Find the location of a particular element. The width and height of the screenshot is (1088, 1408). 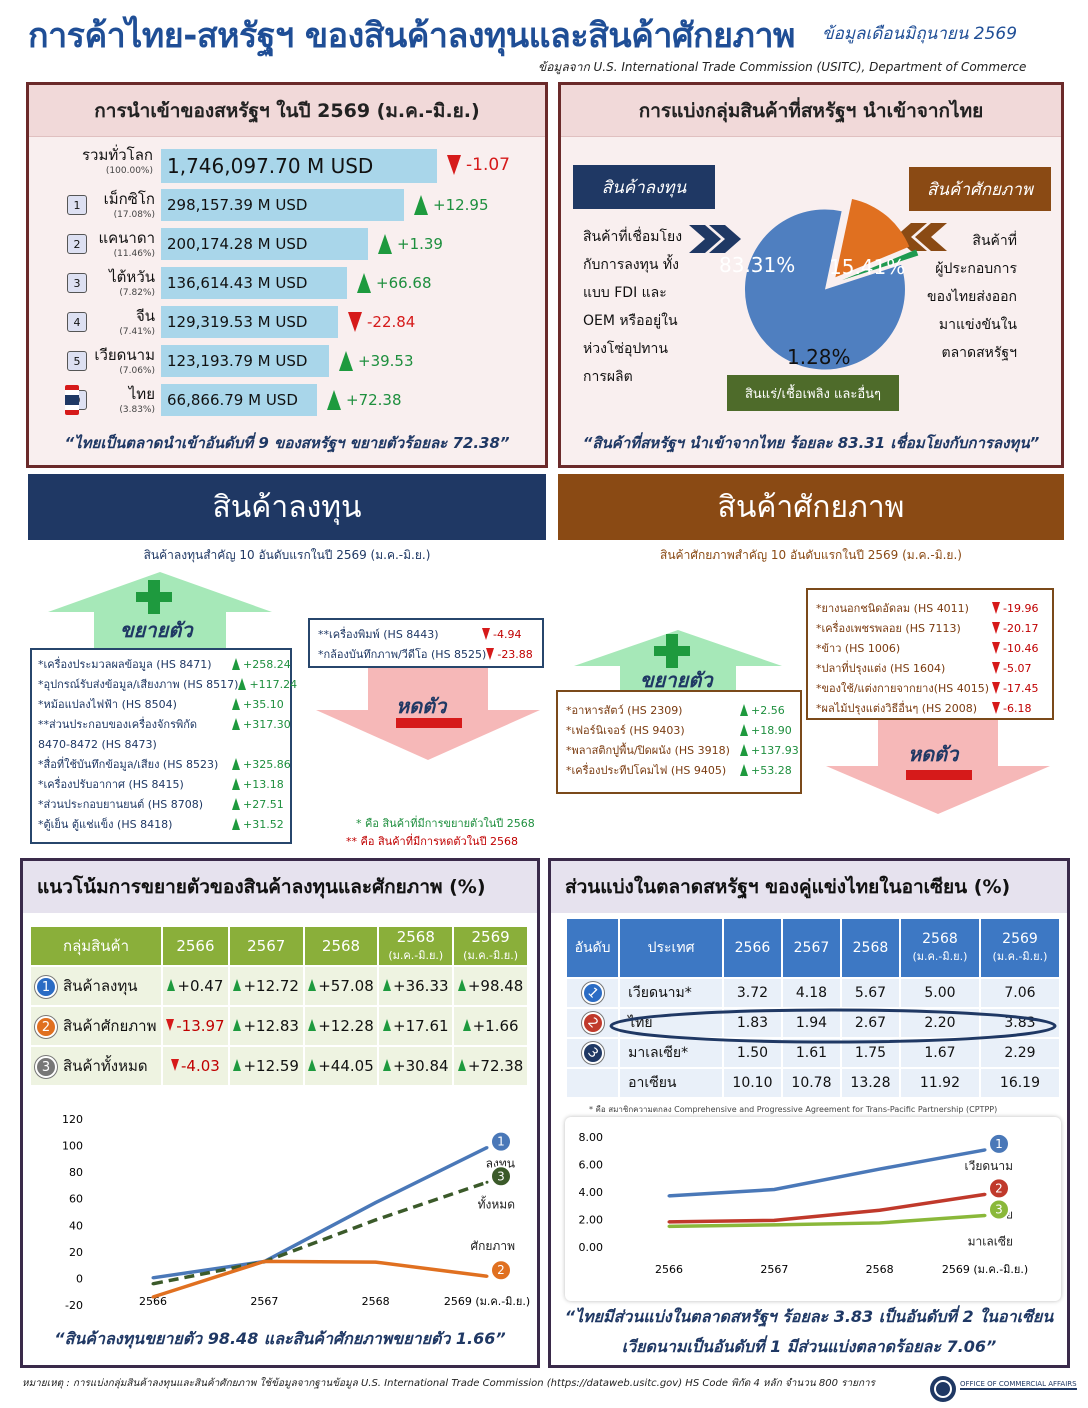

rank-badge: 5 is located at coordinates (77, 361).